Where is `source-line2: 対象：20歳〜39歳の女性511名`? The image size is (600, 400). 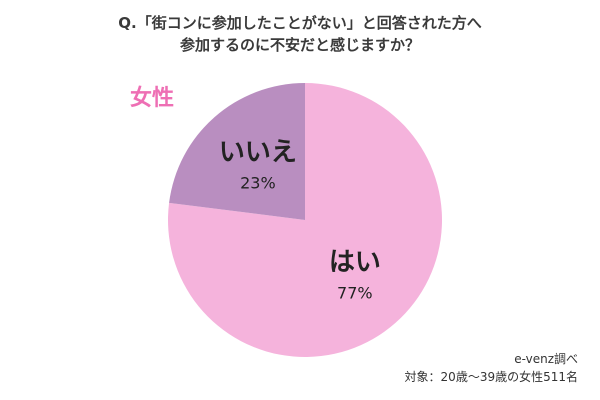
source-line2: 対象：20歳〜39歳の女性511名 is located at coordinates (491, 377).